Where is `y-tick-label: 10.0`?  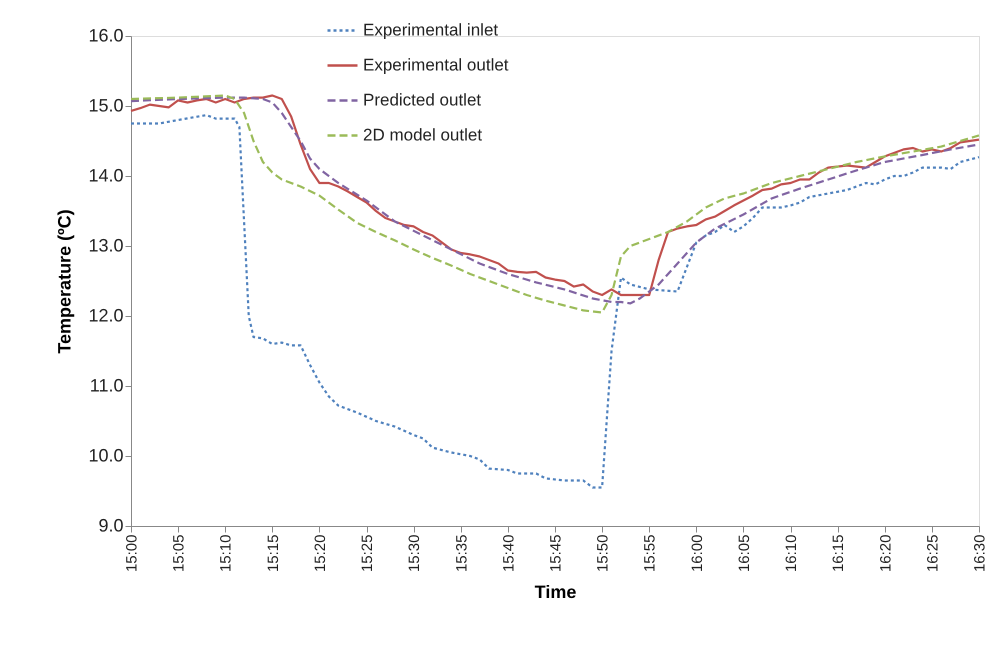 y-tick-label: 10.0 is located at coordinates (106, 456).